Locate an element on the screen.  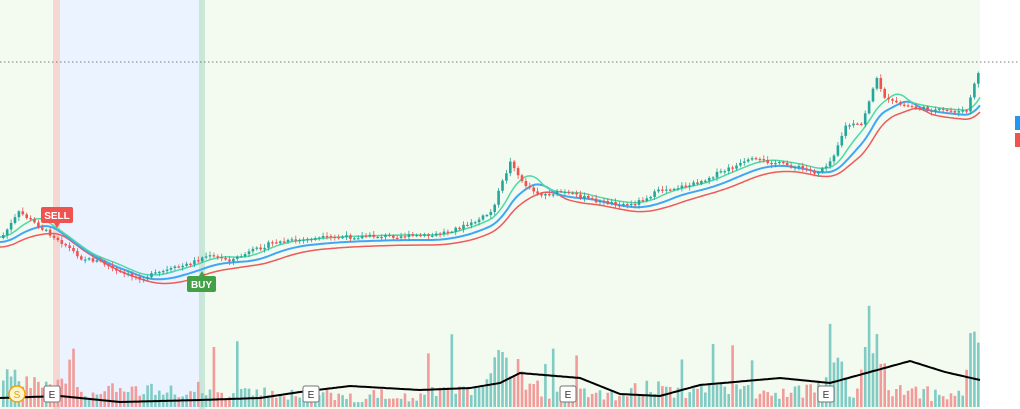
earnings-event-marker-1: E is located at coordinates (52, 394).